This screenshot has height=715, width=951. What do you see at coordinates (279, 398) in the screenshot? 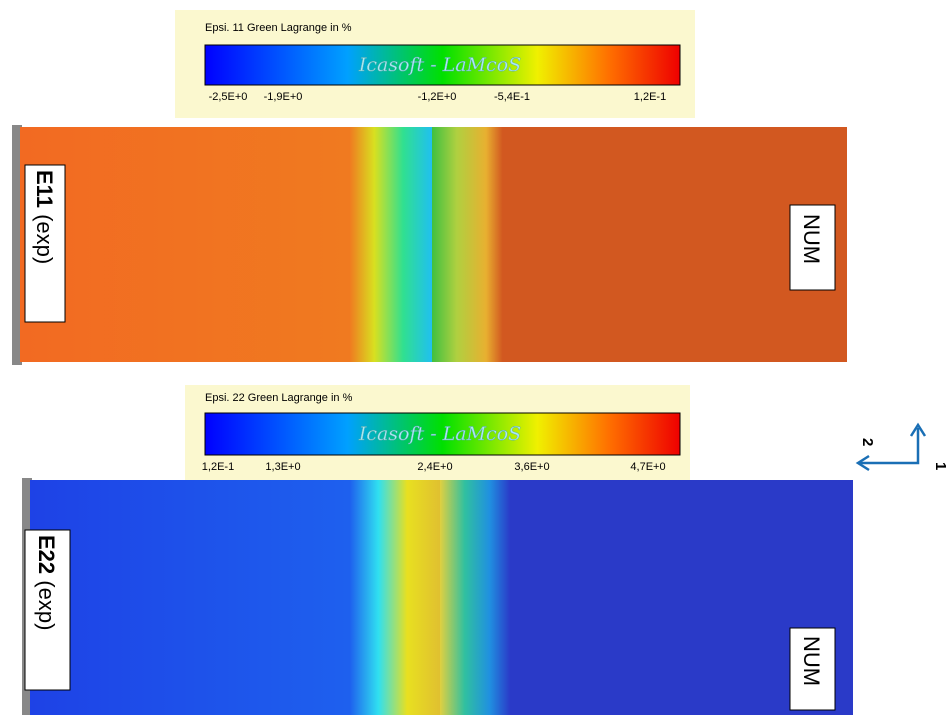
I see `colorbar-title: Epsi. 22 Green Lagrange in %` at bounding box center [279, 398].